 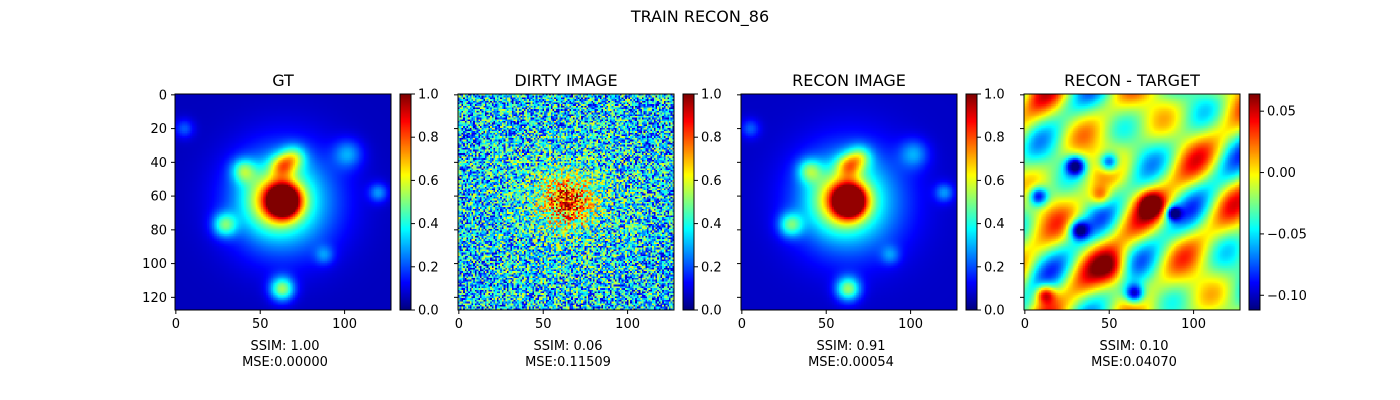 I want to click on ssim-label: SSIM: 0.10, so click(x=1133, y=346).